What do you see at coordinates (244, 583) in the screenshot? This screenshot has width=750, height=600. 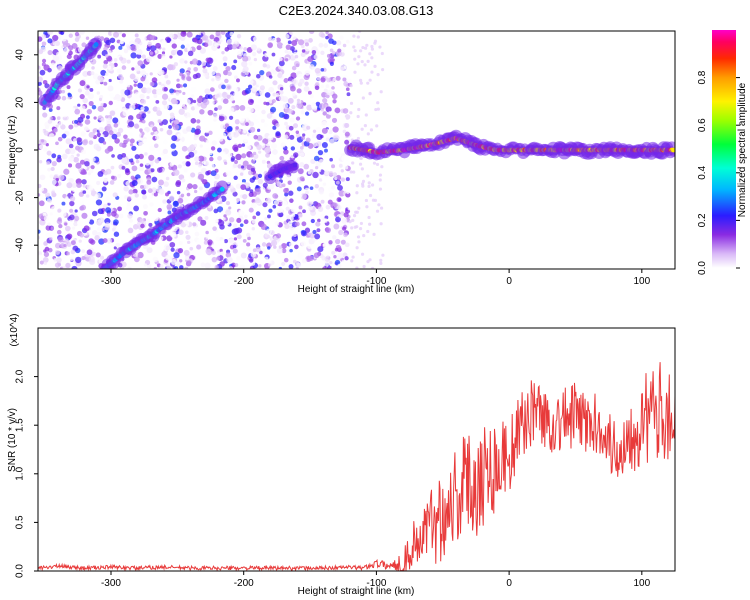 I see `snr-x-tick-label: -200` at bounding box center [244, 583].